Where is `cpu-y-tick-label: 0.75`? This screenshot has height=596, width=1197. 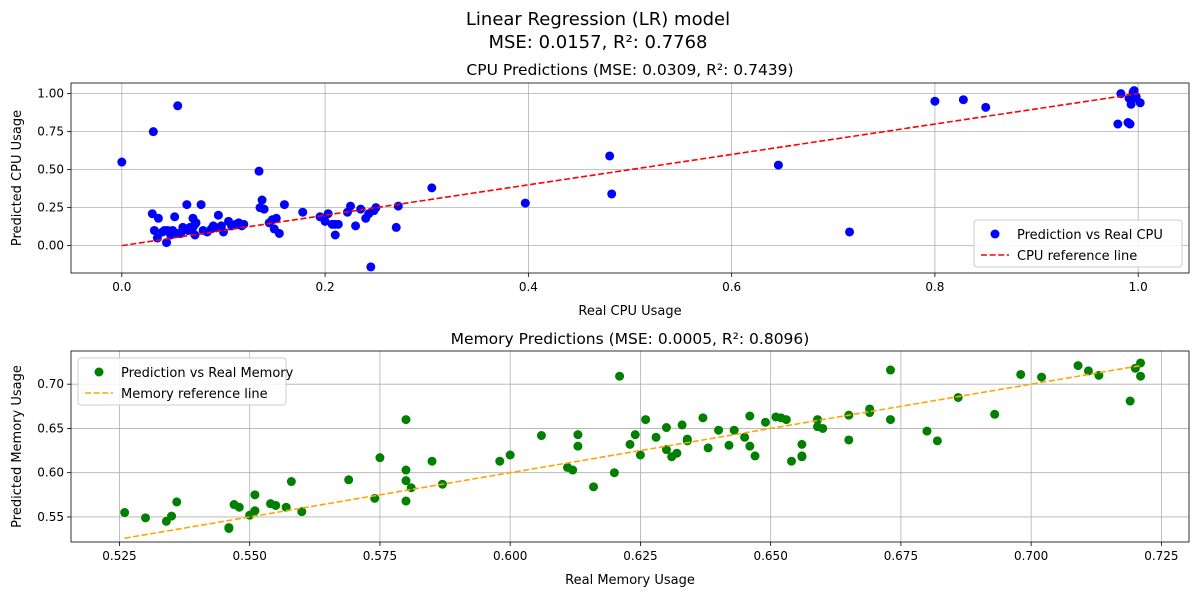
cpu-y-tick-label: 0.75 is located at coordinates (50, 132).